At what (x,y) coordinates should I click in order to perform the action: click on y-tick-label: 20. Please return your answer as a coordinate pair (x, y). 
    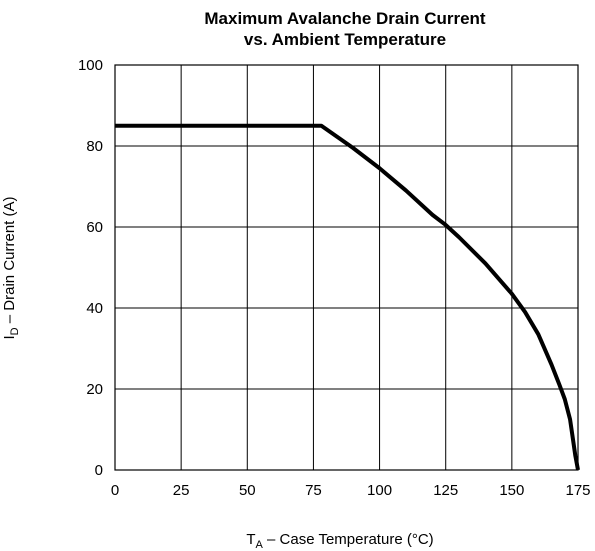
    Looking at the image, I should click on (94, 389).